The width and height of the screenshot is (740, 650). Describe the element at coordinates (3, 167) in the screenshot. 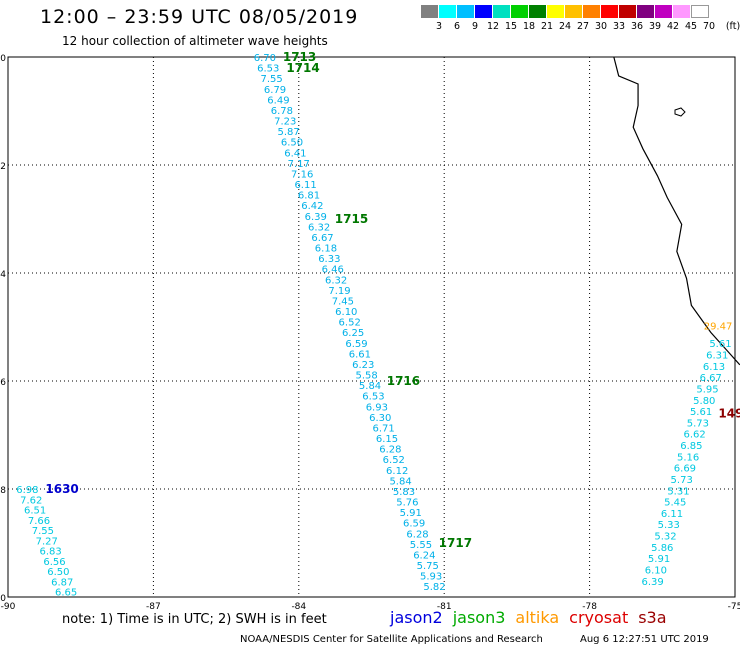

I see `latitude-tick-label: -12` at that location.